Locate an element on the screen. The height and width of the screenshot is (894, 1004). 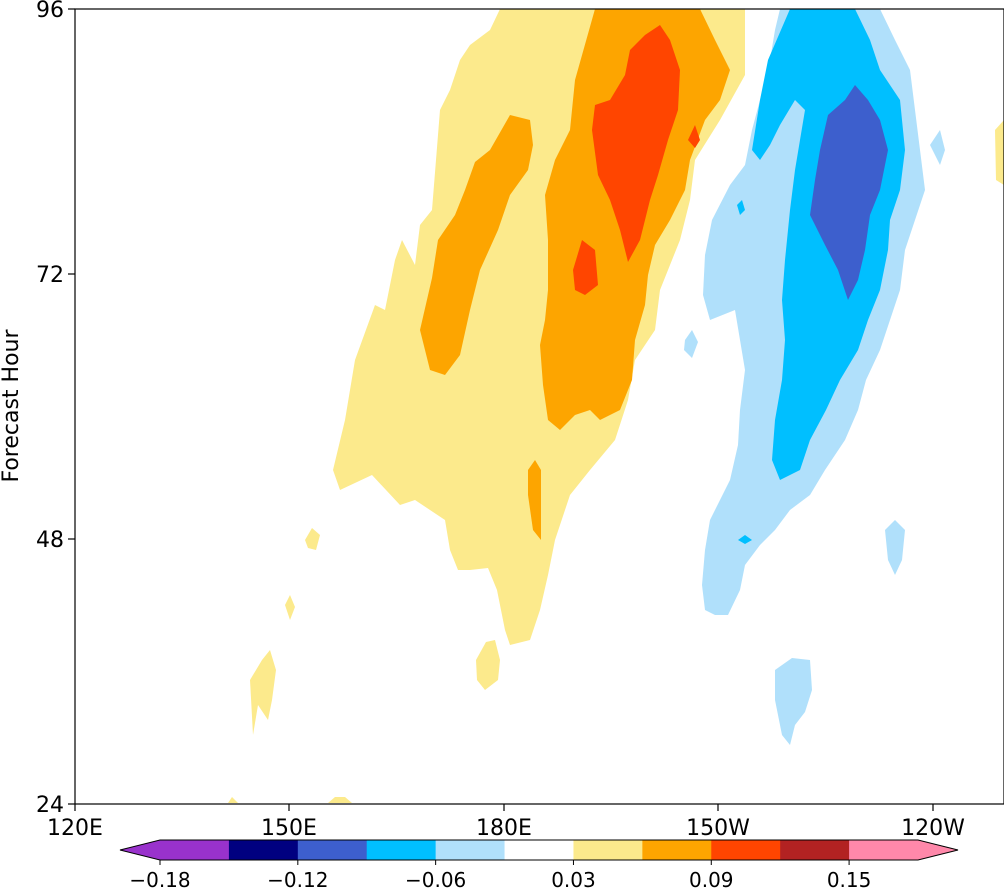
x-tick-label: 120W is located at coordinates (933, 828).